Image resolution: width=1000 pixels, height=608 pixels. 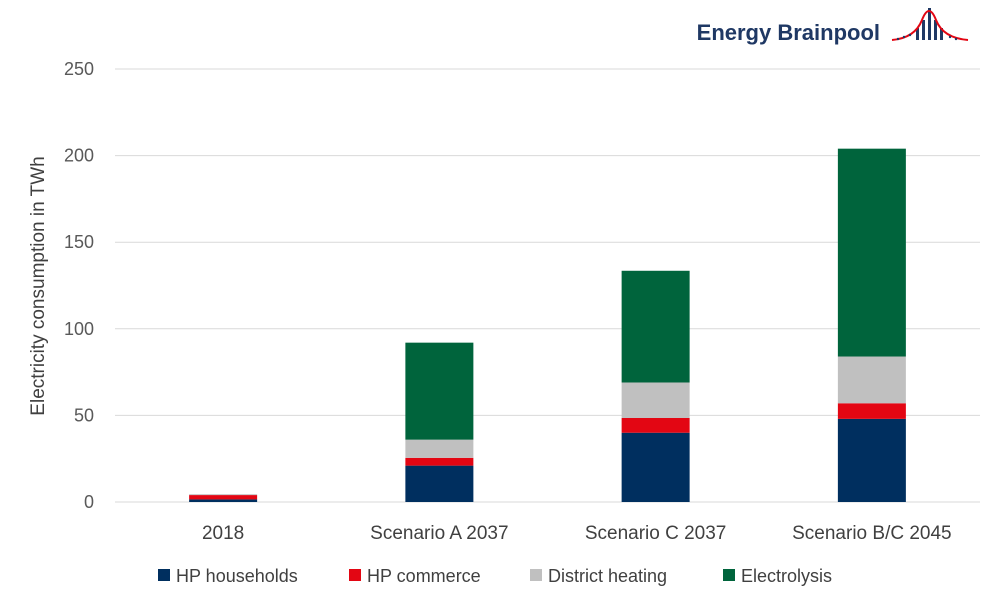 What do you see at coordinates (930, 24) in the screenshot?
I see `bell-curve-bars-logo-icon` at bounding box center [930, 24].